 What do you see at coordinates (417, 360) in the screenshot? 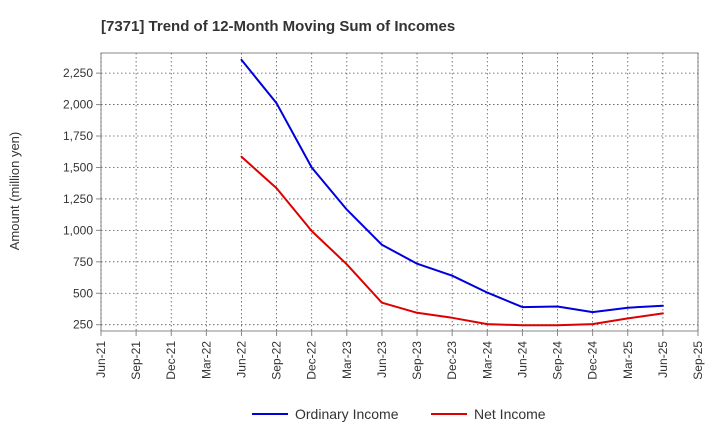
I see `x-tick-label: Sep-23` at bounding box center [417, 360].